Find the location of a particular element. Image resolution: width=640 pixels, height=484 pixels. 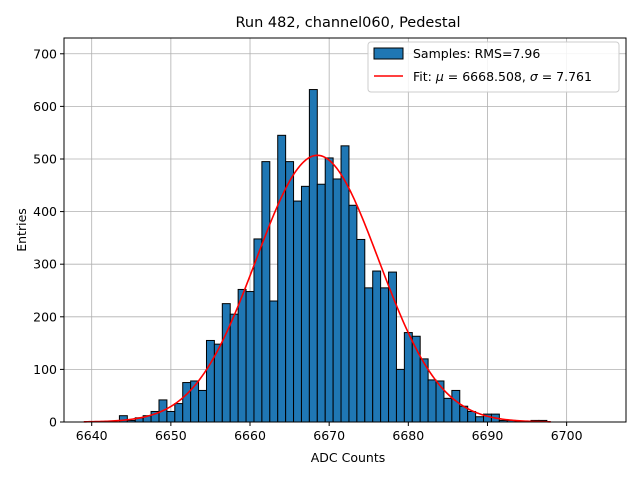

x-tick-label: 6670 is located at coordinates (329, 435).